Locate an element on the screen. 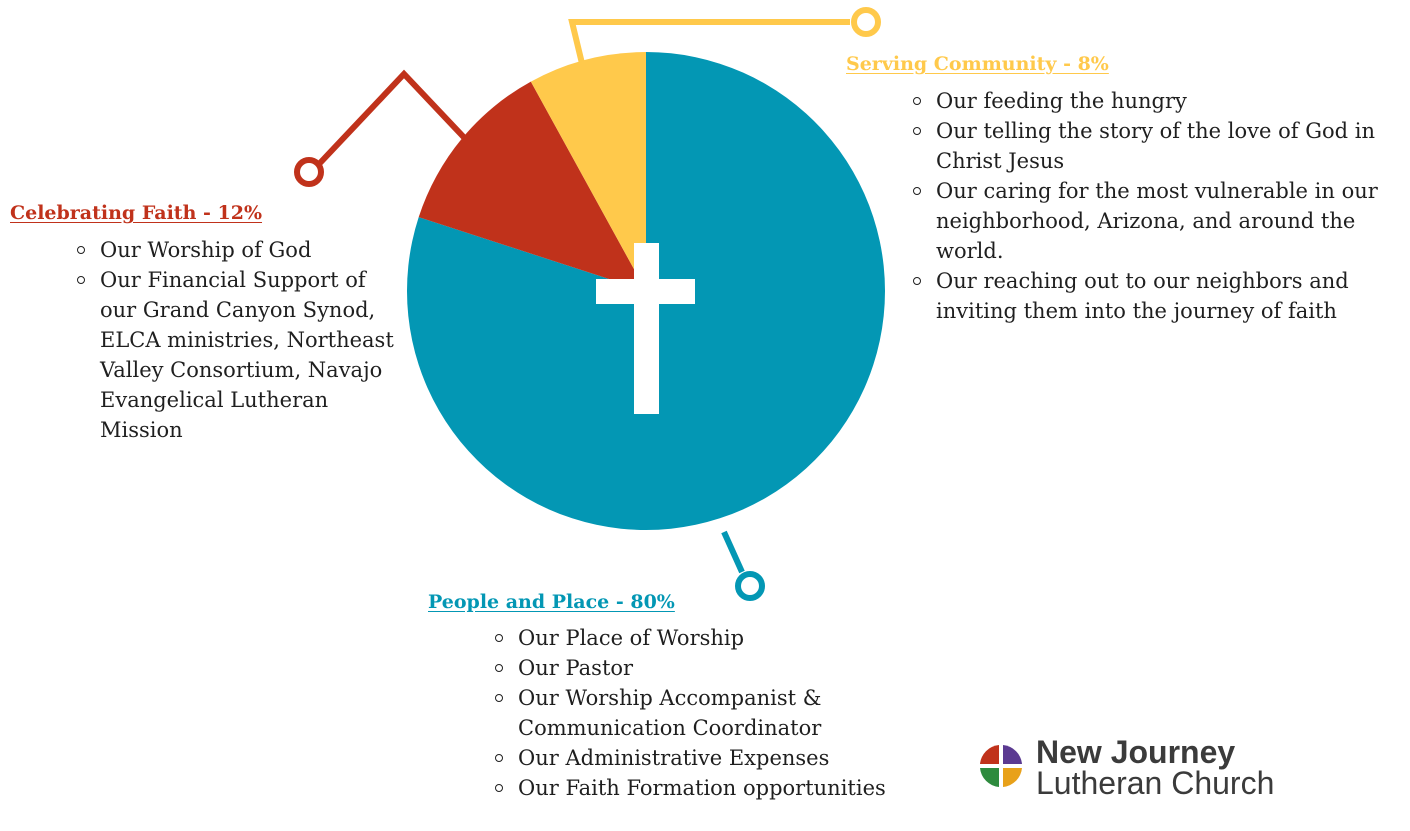 The width and height of the screenshot is (1410, 831). logo-wordmark: New Journey Lutheran Church is located at coordinates (1155, 767).